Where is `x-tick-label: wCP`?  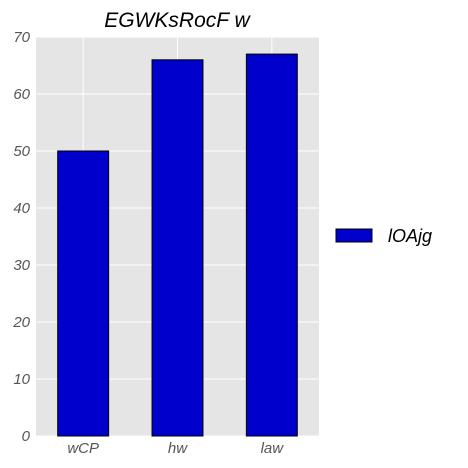
x-tick-label: wCP is located at coordinates (83, 448).